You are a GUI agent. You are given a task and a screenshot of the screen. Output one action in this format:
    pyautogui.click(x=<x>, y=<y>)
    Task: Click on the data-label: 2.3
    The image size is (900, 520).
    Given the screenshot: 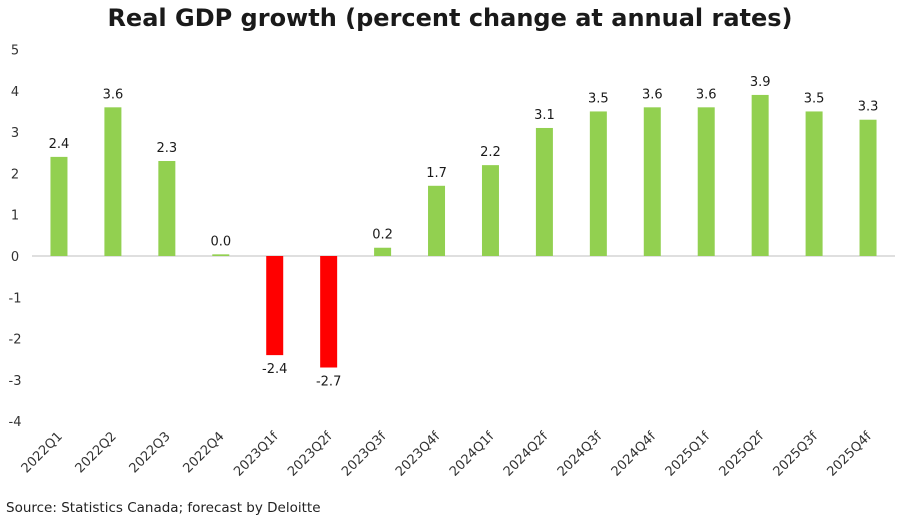 What is the action you would take?
    pyautogui.click(x=167, y=148)
    